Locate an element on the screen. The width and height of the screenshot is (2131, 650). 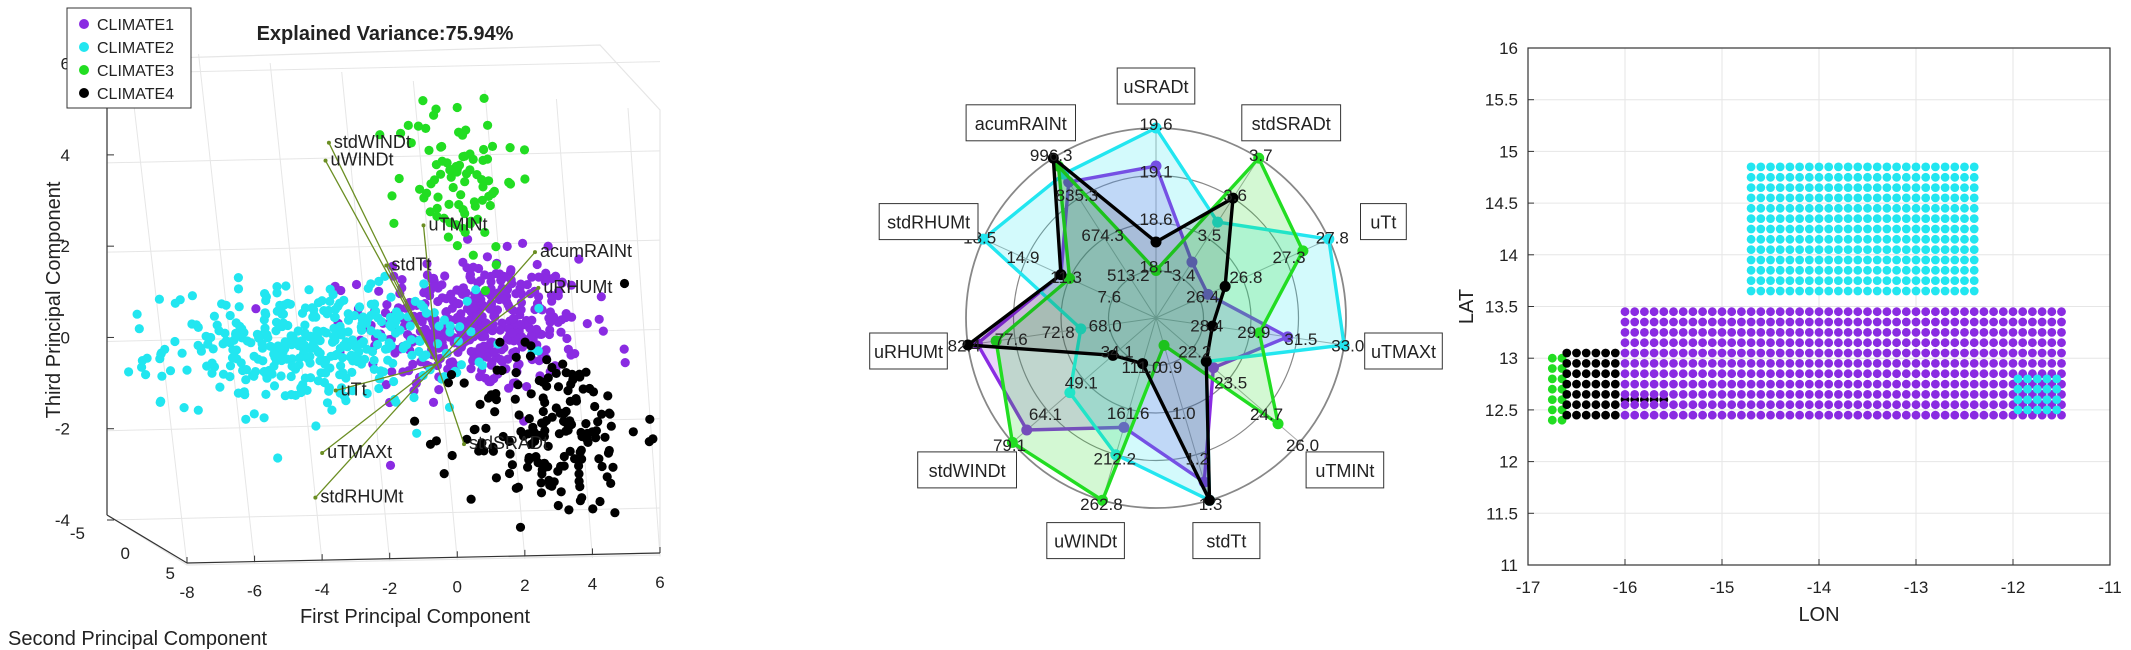
biplot-z-tick-label: 0 is located at coordinates (65, 337).